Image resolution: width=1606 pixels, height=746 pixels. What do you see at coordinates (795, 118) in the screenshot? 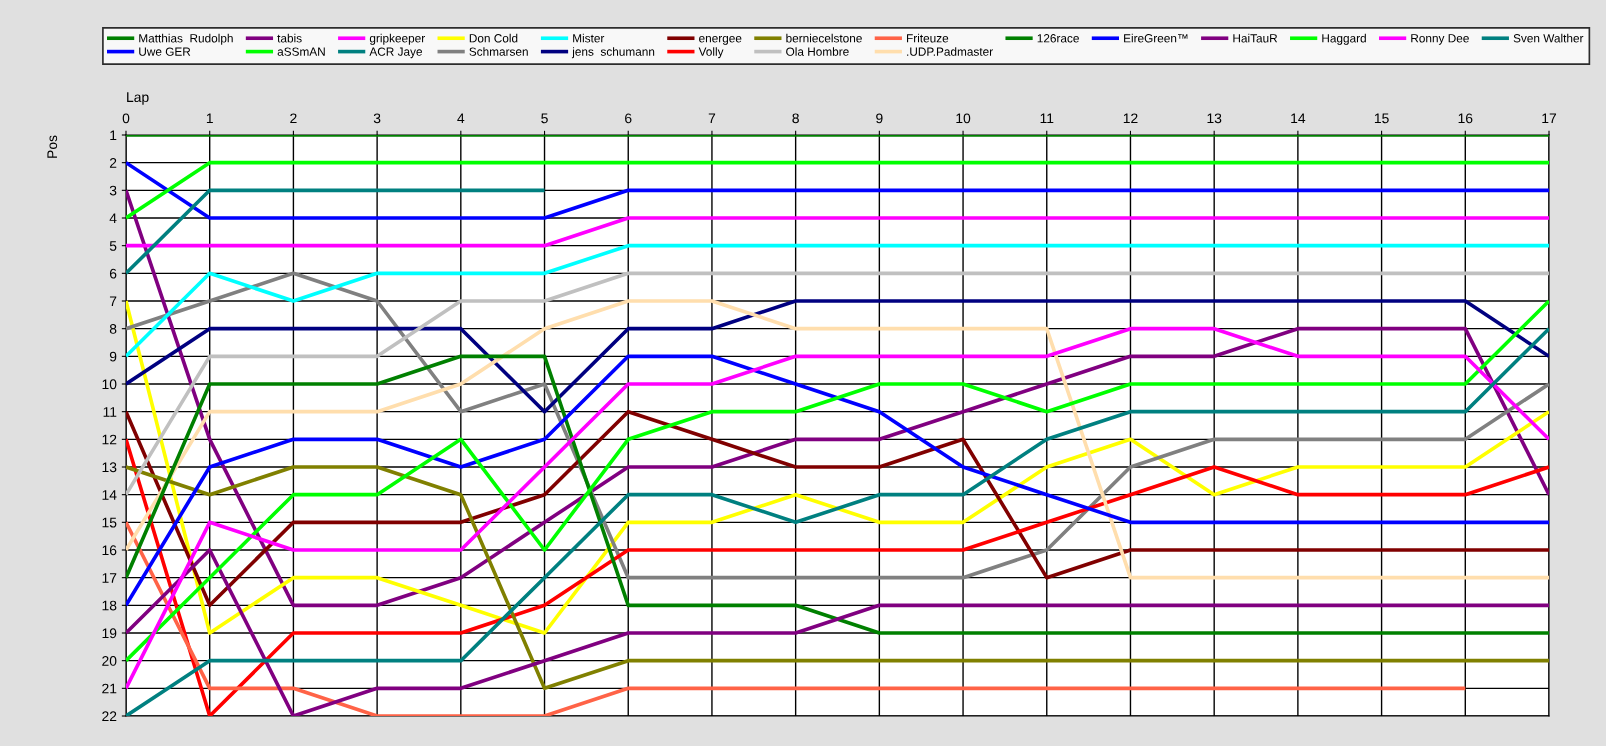
I see `x-tick-label: 8` at bounding box center [795, 118].